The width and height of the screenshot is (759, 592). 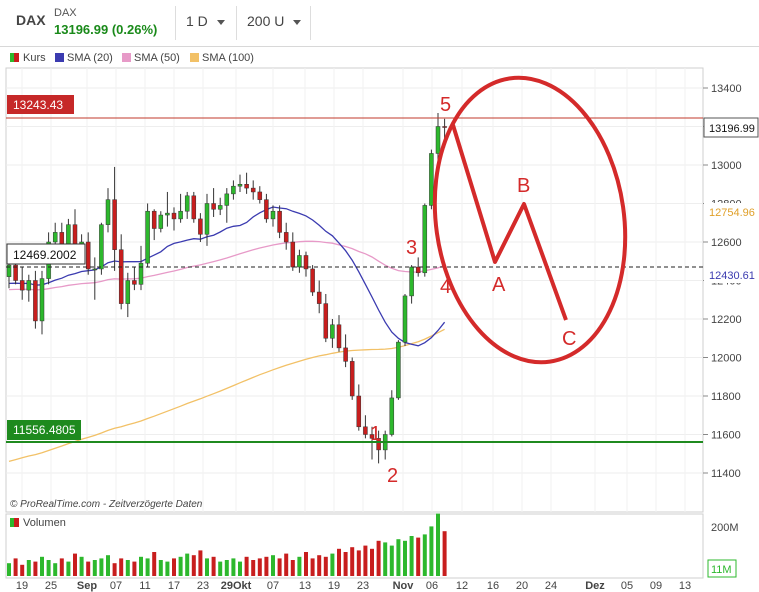 What do you see at coordinates (726, 166) in the screenshot?
I see `price-tick-label: 13000` at bounding box center [726, 166].